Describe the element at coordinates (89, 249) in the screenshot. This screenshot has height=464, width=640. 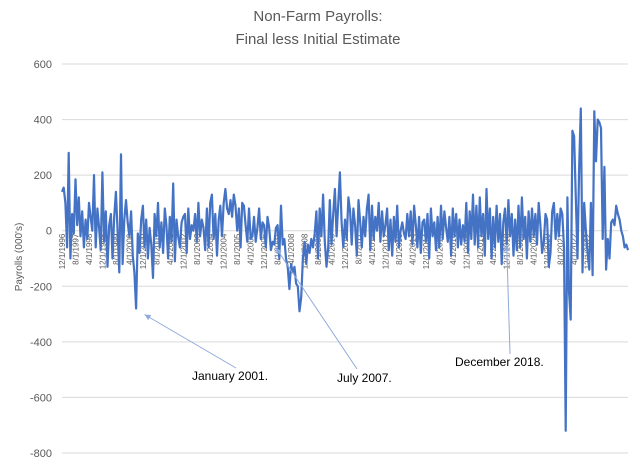
I see `x-tick-label: 4/1/1998` at that location.